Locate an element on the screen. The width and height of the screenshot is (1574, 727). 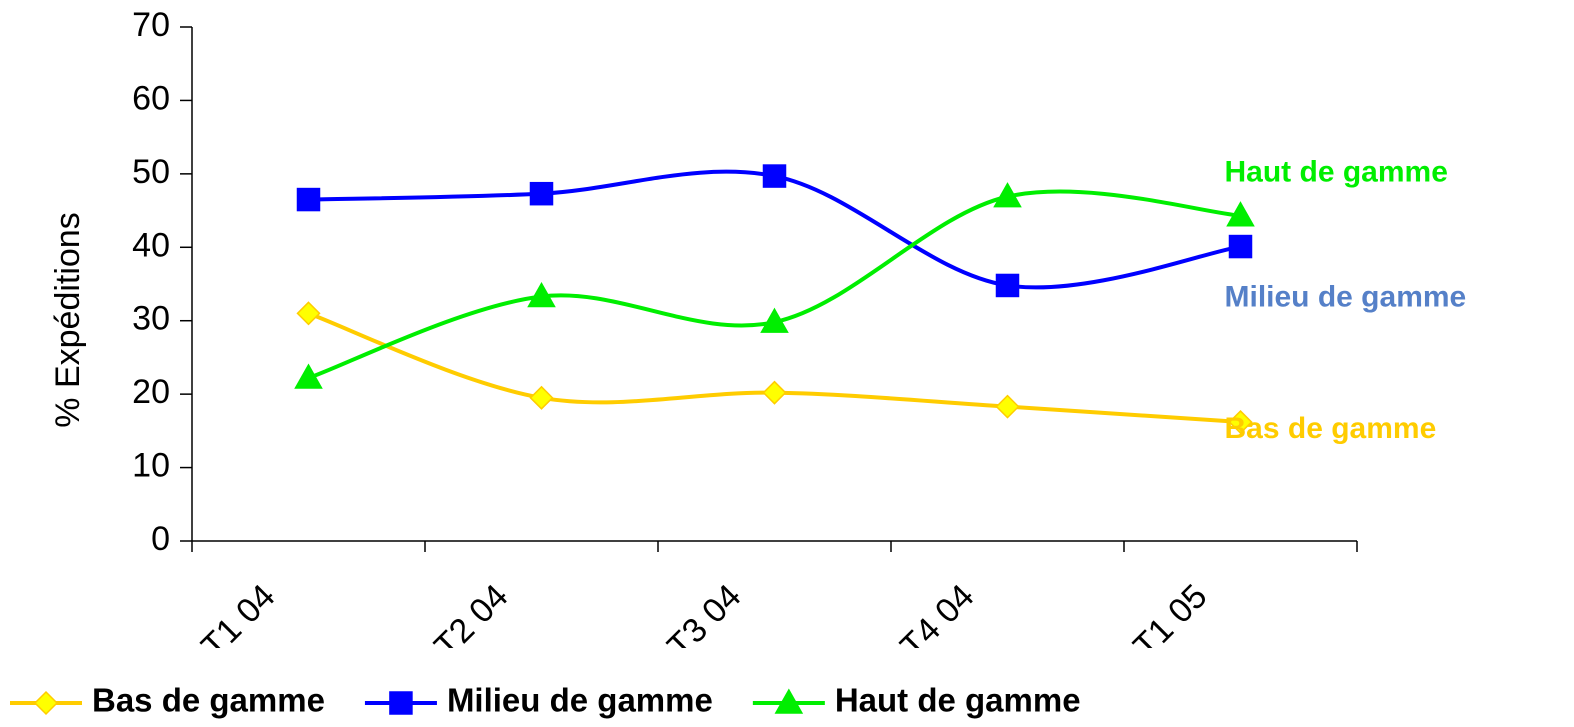
x-tick-label: T1 05 is located at coordinates (1170, 621).